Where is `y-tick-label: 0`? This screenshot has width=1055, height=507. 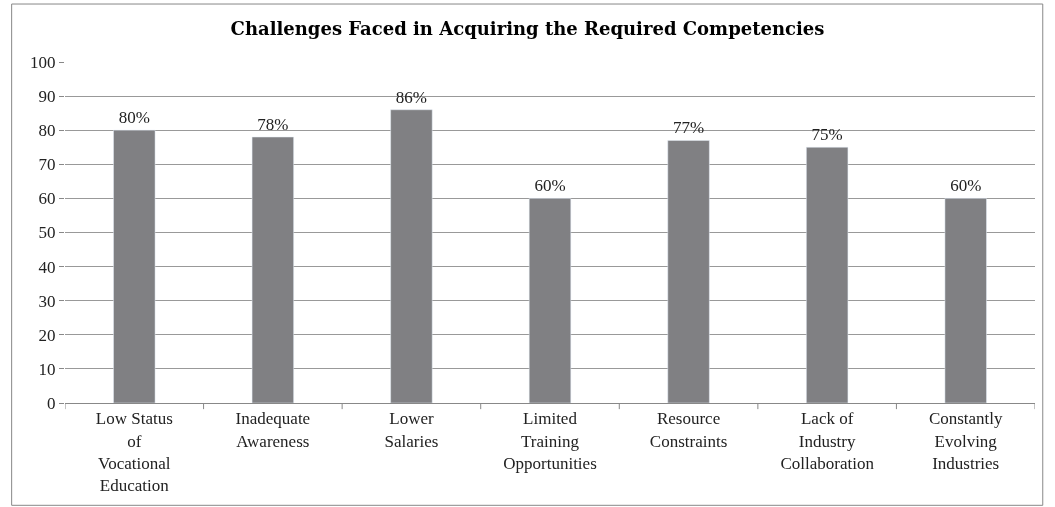 y-tick-label: 0 is located at coordinates (51, 403).